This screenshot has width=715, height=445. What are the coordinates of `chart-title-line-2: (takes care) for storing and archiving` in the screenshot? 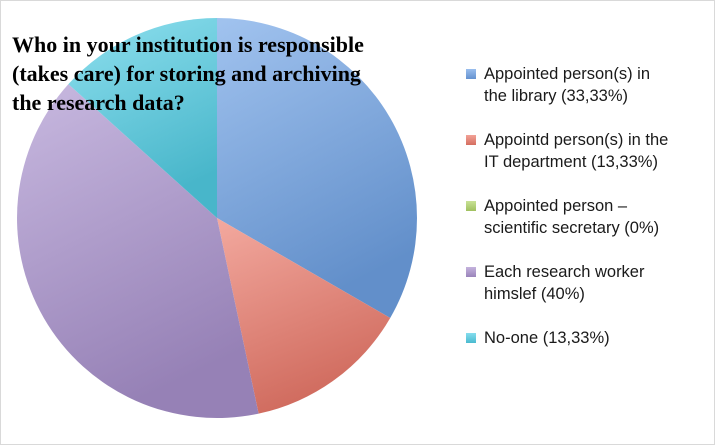 It's located at (186, 73).